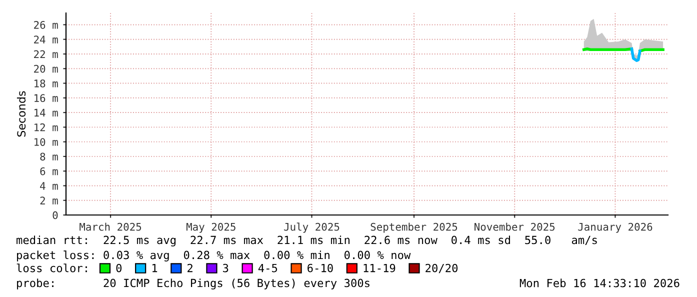 The image size is (697, 297). I want to click on text: Mon Feb 16 14:33:10 2026, so click(600, 283).